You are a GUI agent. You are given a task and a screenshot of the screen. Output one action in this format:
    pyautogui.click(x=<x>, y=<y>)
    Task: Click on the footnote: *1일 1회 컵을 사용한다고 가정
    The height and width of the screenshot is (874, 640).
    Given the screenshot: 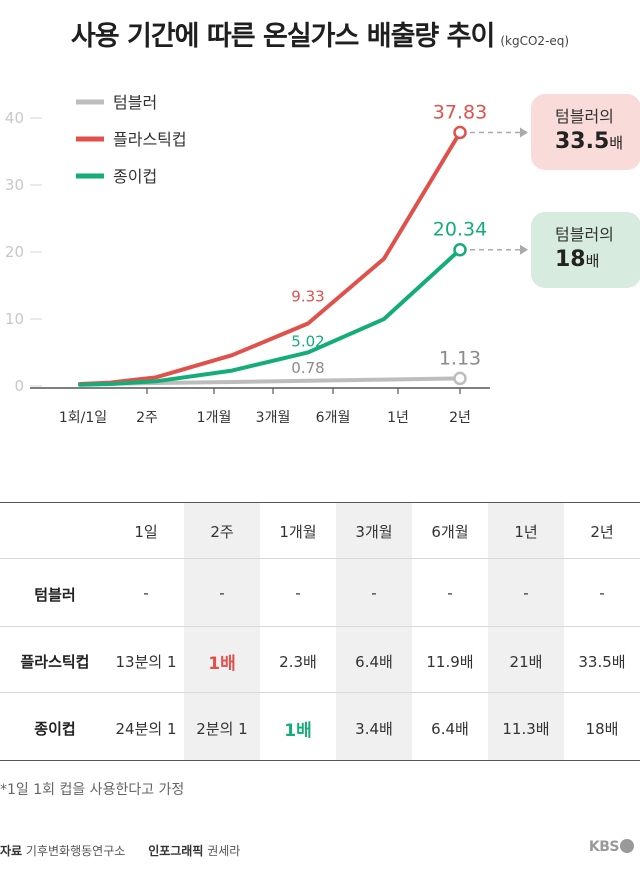 What is the action you would take?
    pyautogui.click(x=92, y=790)
    